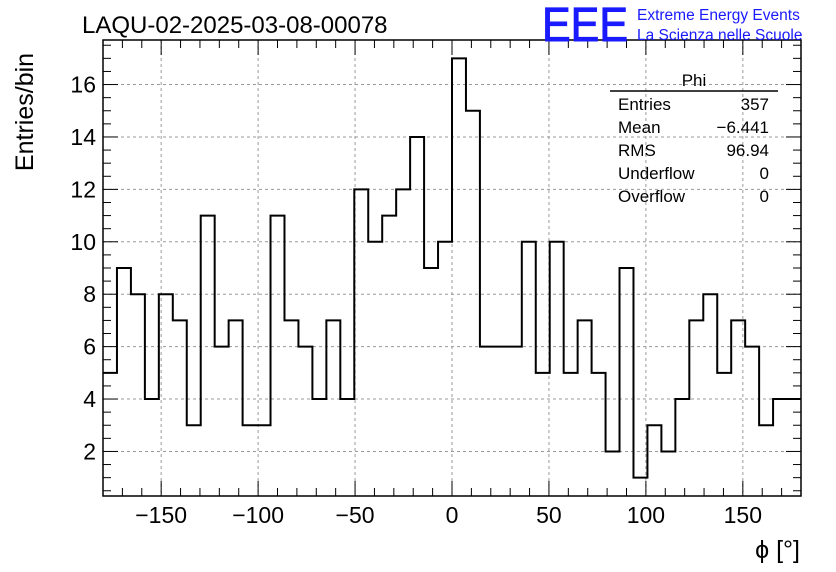  I want to click on y-tick-label: 16, so click(83, 85).